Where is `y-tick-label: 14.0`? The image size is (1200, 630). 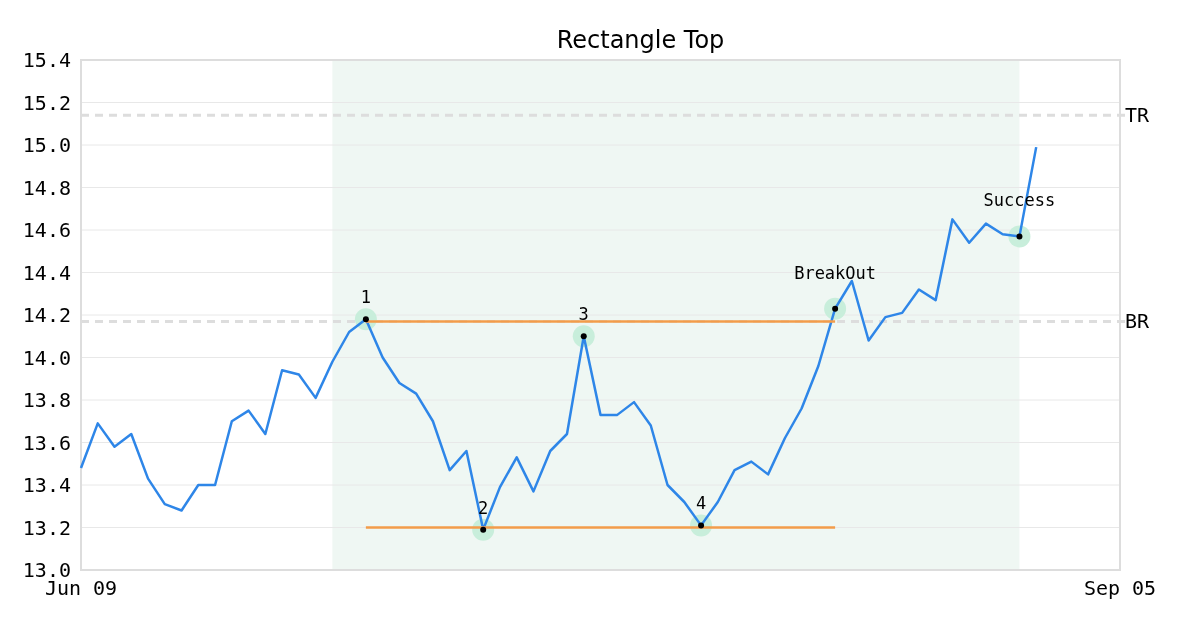
y-tick-label: 14.0 is located at coordinates (46, 357).